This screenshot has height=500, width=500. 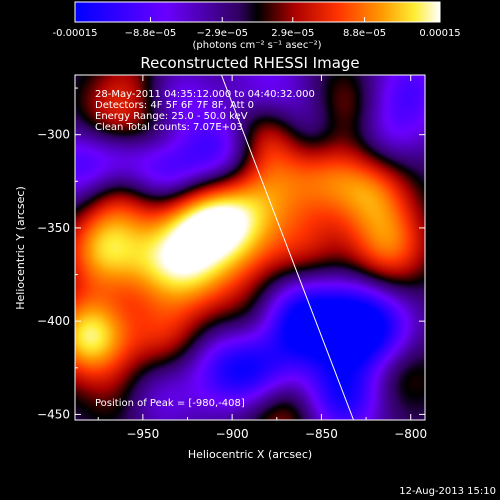 I want to click on colorbar-tick-label: 0.00015, so click(x=439, y=33).